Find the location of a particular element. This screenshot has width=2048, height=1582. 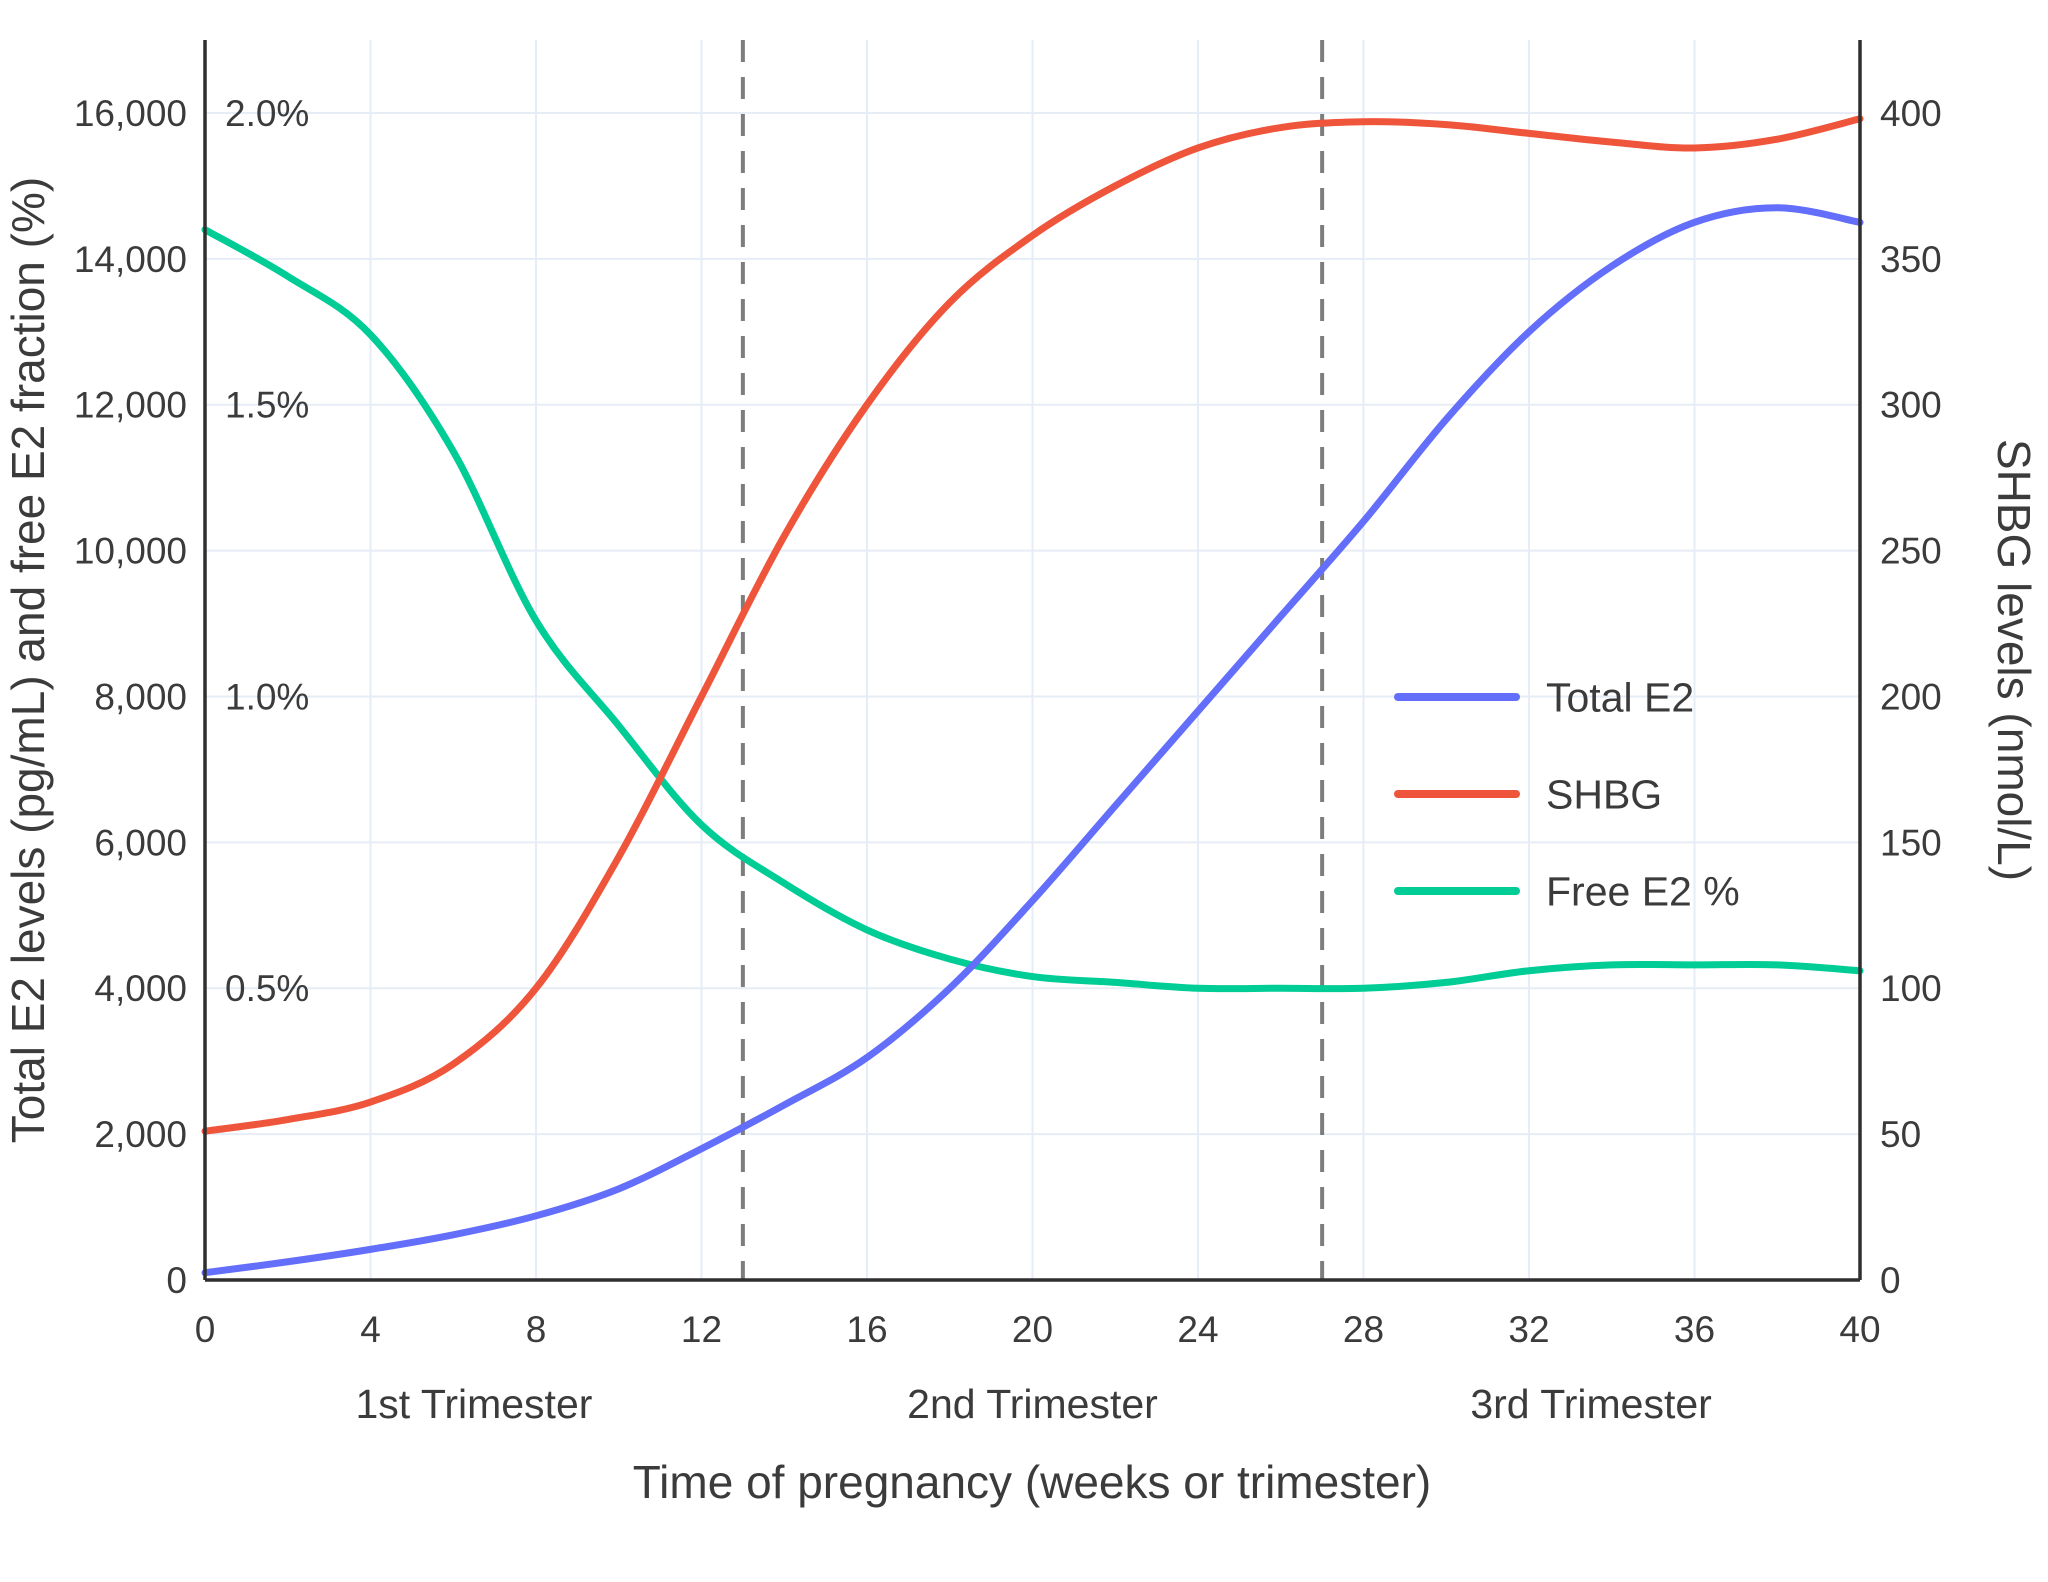

y-right-tick-label: 350 is located at coordinates (1911, 259).